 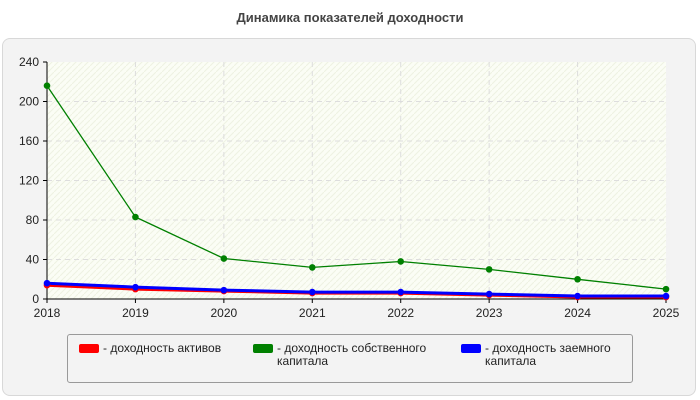 I want to click on legend-item-0: - доходность активов, so click(x=150, y=348).